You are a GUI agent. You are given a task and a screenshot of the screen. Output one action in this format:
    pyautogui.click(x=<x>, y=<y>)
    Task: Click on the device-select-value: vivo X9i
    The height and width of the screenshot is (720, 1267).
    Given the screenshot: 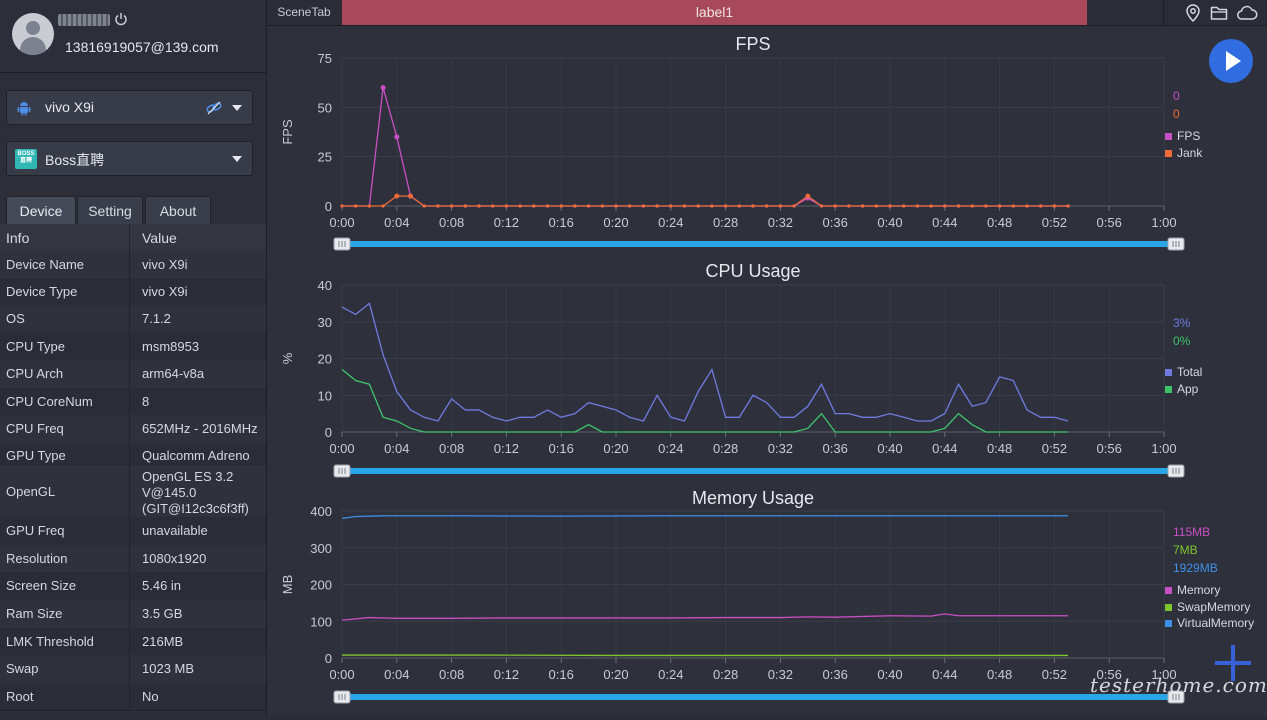 What is the action you would take?
    pyautogui.click(x=69, y=107)
    